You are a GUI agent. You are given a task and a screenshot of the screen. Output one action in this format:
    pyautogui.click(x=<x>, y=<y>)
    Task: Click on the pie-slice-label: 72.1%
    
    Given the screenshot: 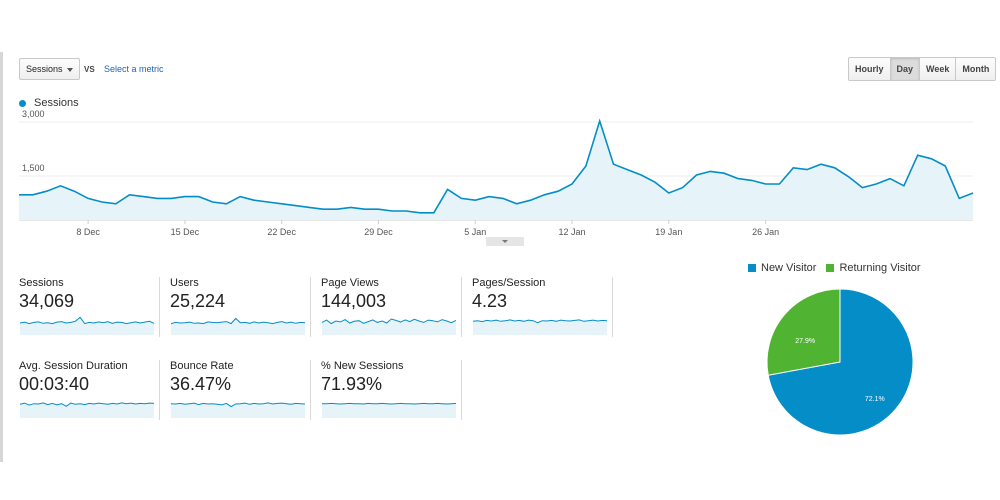 What is the action you would take?
    pyautogui.click(x=875, y=399)
    